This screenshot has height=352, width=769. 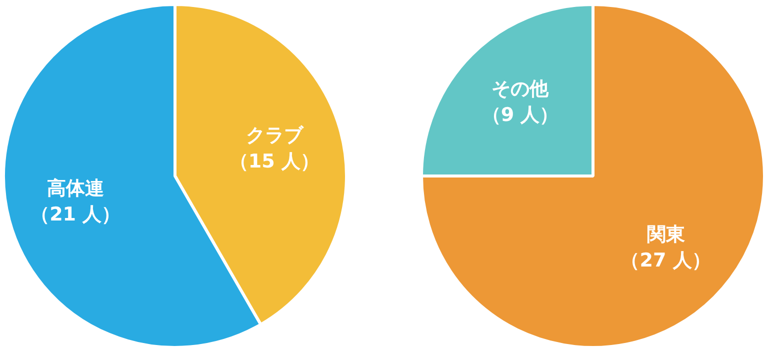 What do you see at coordinates (274, 161) in the screenshot?
I see `data-label: （15 人）` at bounding box center [274, 161].